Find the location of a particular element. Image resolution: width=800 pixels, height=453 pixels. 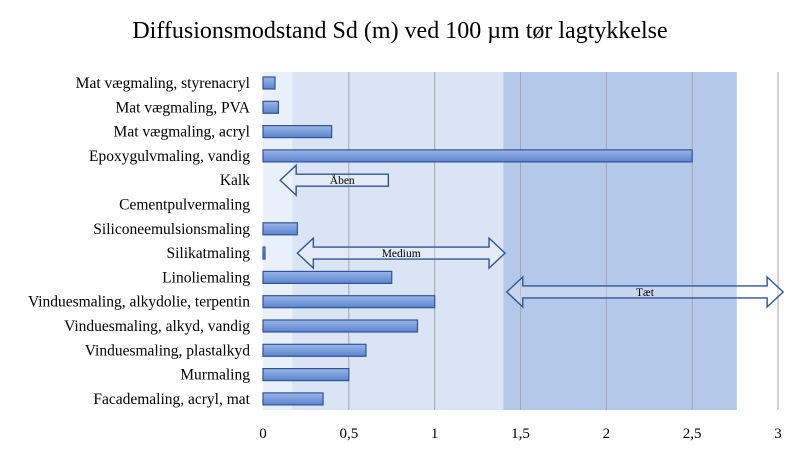

category-label: Mat vægmaling, styrenacryl is located at coordinates (163, 83).